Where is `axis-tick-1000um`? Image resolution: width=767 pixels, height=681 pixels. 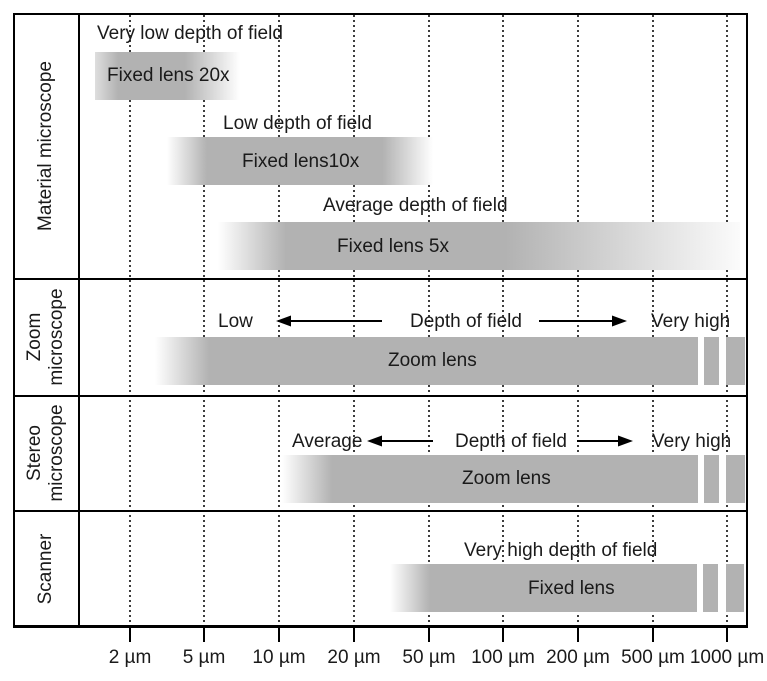 axis-tick-1000um is located at coordinates (727, 635).